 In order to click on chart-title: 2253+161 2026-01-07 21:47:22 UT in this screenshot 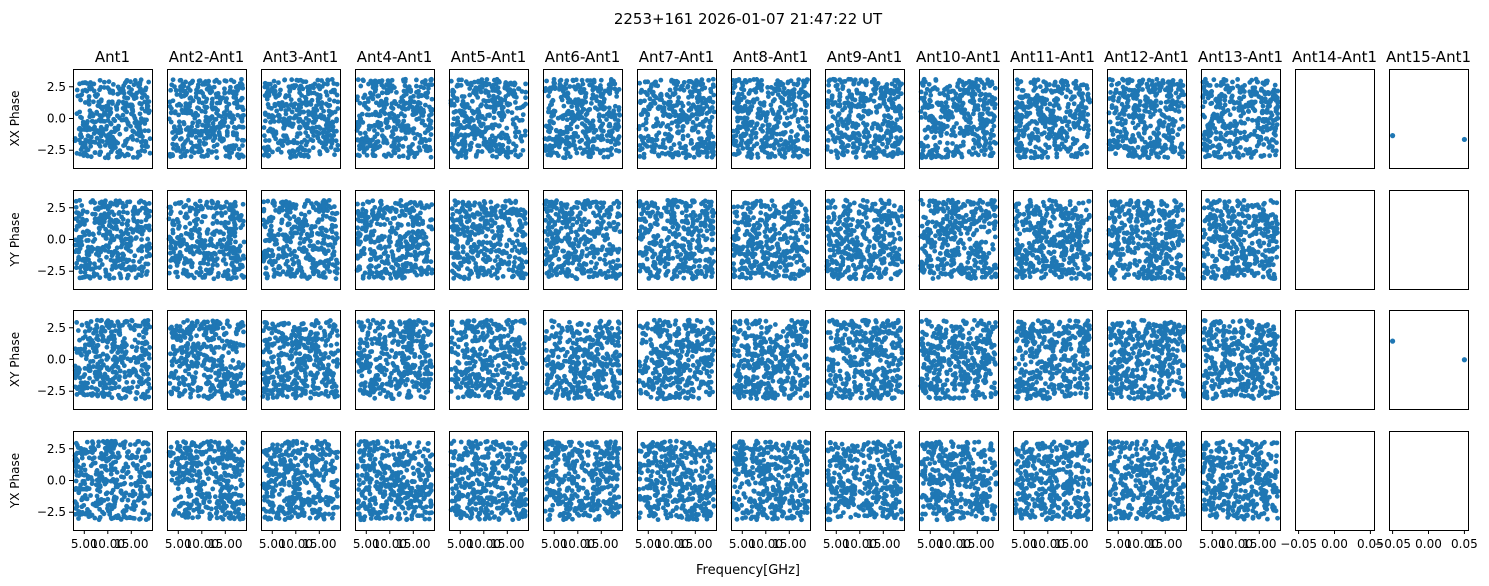, I will do `click(748, 19)`.